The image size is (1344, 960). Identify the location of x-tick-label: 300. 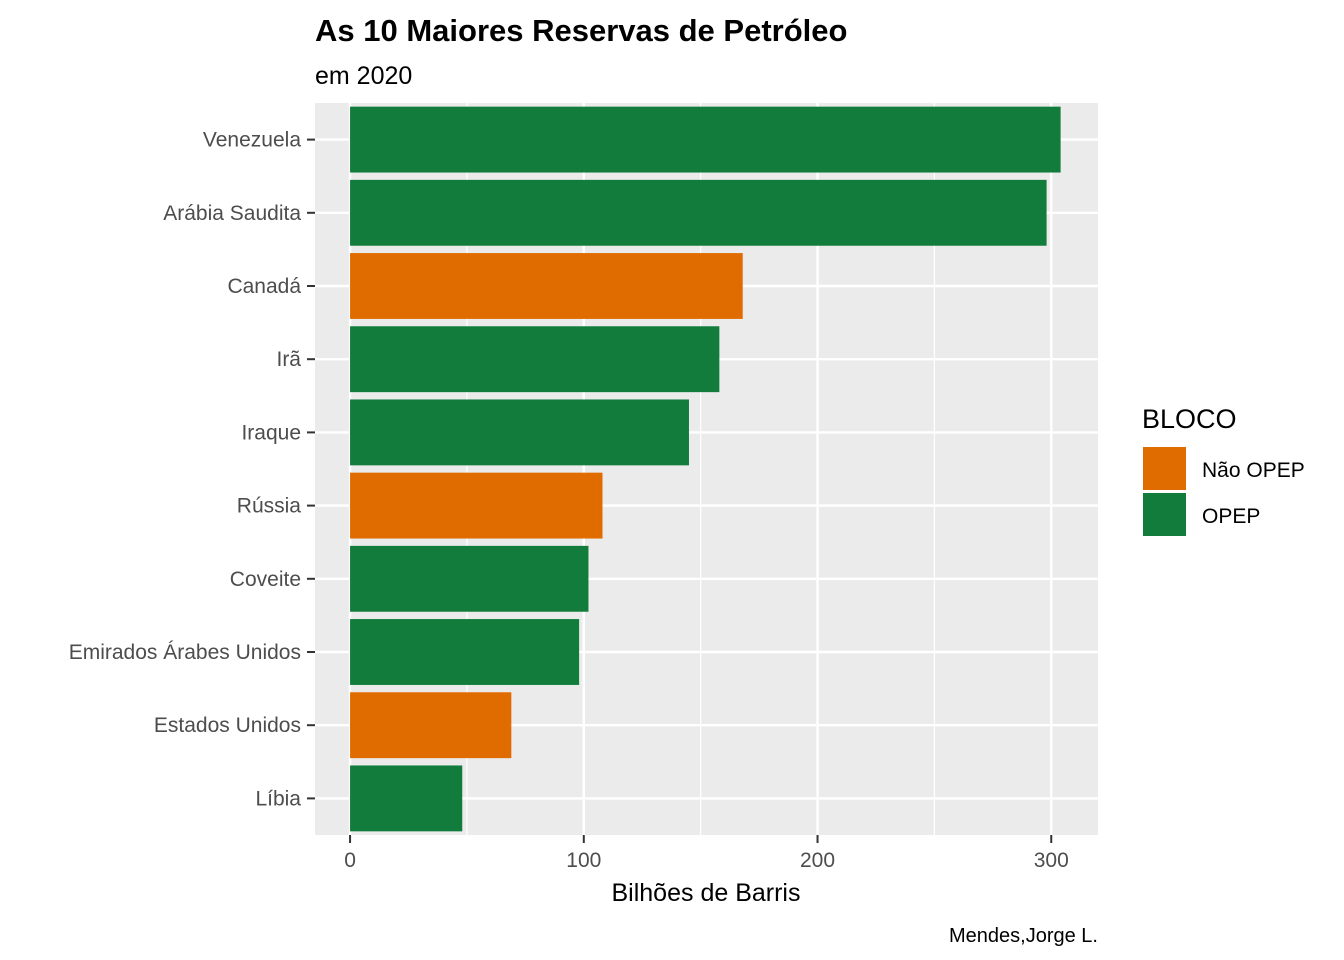
(1051, 860).